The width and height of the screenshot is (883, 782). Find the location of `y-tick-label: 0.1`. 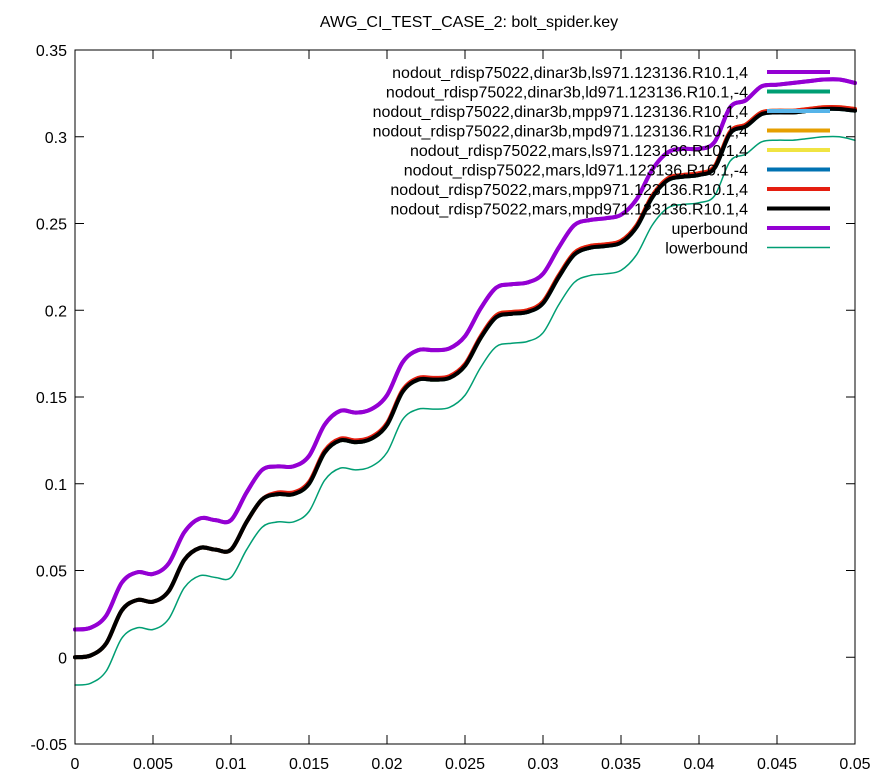

y-tick-label: 0.1 is located at coordinates (56, 485).